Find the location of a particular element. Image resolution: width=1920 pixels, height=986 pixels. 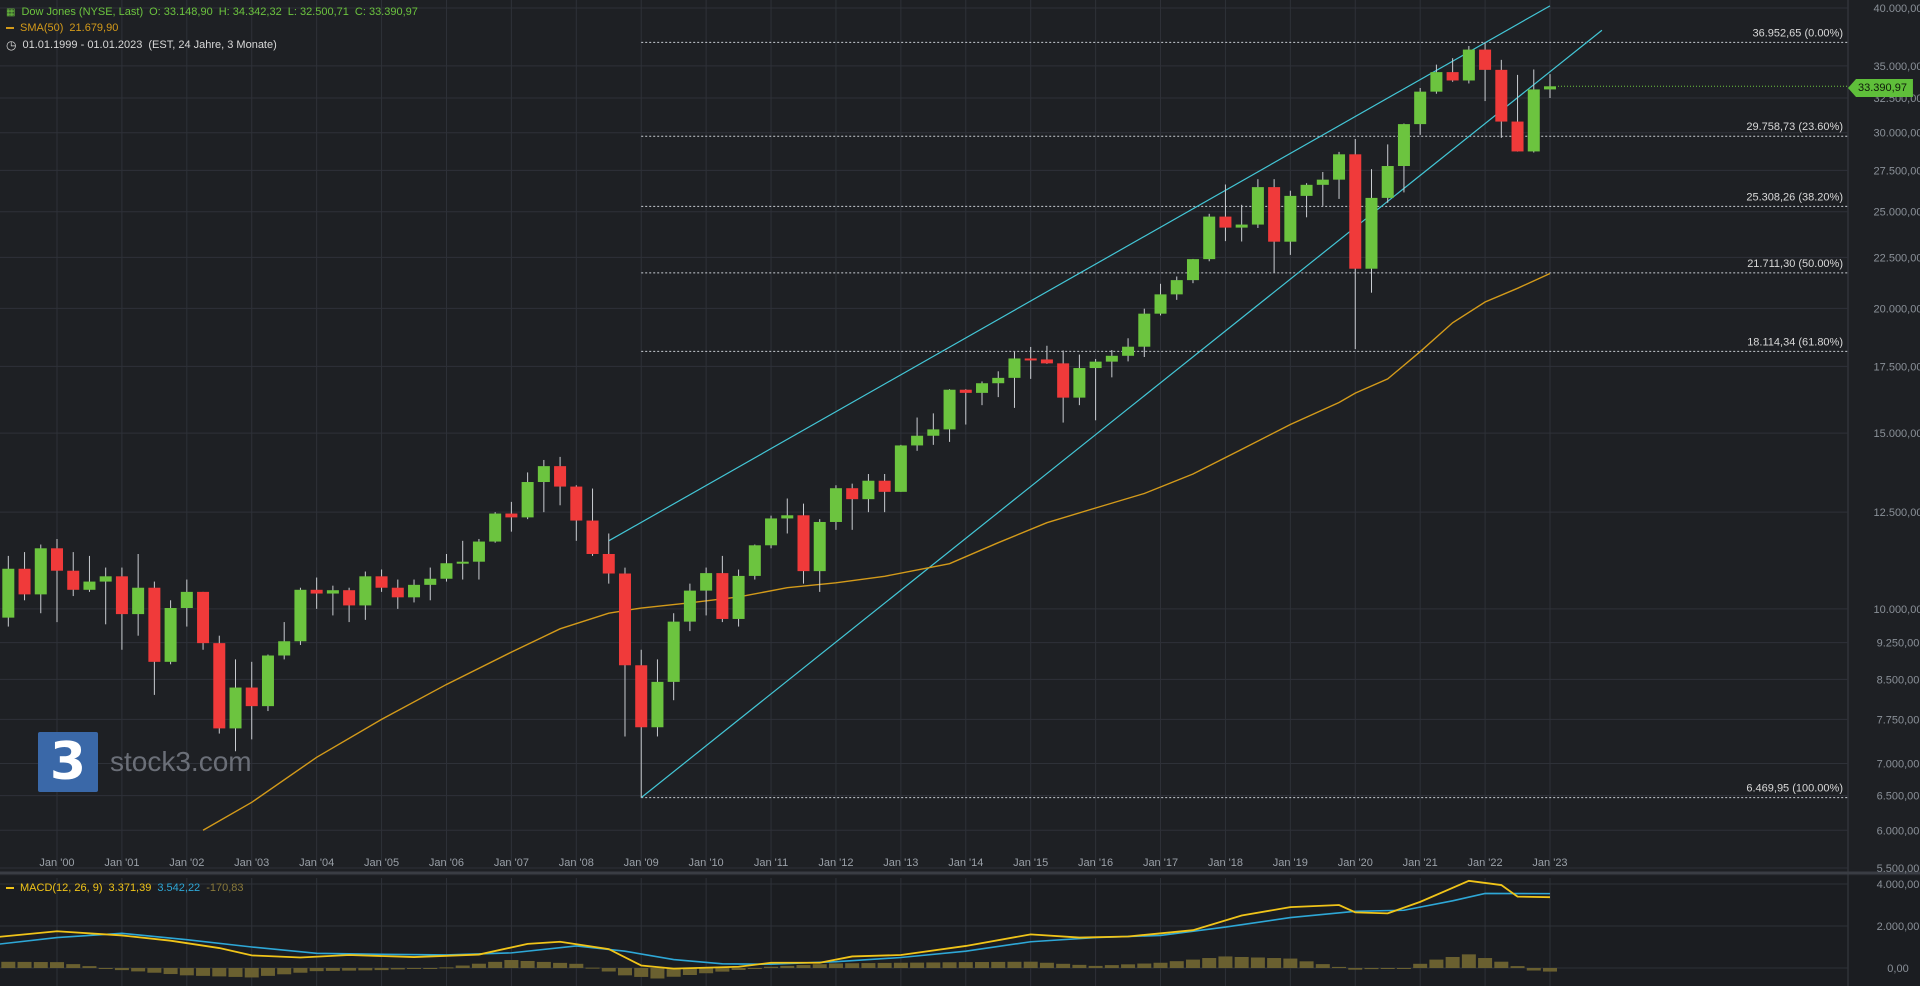

y-tick-label: 6.000,00 is located at coordinates (1898, 831).